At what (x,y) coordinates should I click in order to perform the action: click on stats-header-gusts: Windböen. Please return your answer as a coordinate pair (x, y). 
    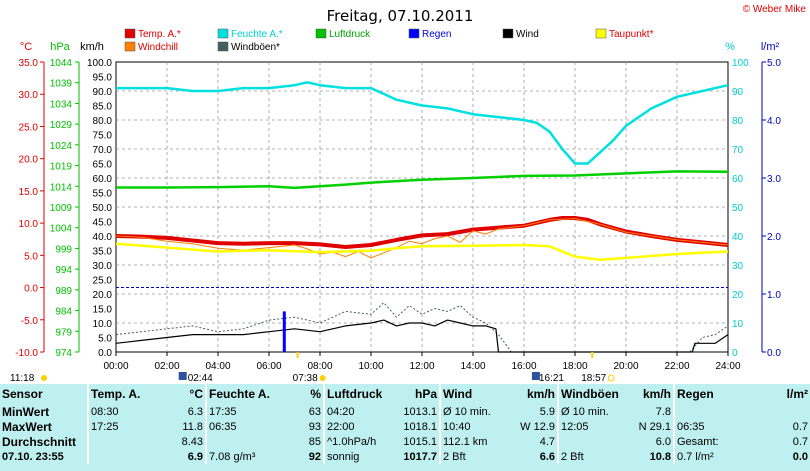
    Looking at the image, I should click on (588, 394).